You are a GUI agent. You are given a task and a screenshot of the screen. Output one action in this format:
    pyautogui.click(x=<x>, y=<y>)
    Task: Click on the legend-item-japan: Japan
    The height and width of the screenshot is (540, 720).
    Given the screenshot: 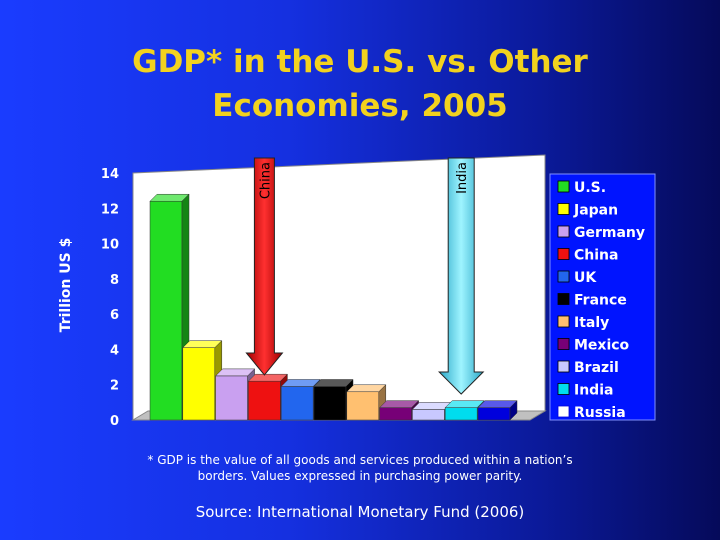 What is the action you would take?
    pyautogui.click(x=587, y=211)
    